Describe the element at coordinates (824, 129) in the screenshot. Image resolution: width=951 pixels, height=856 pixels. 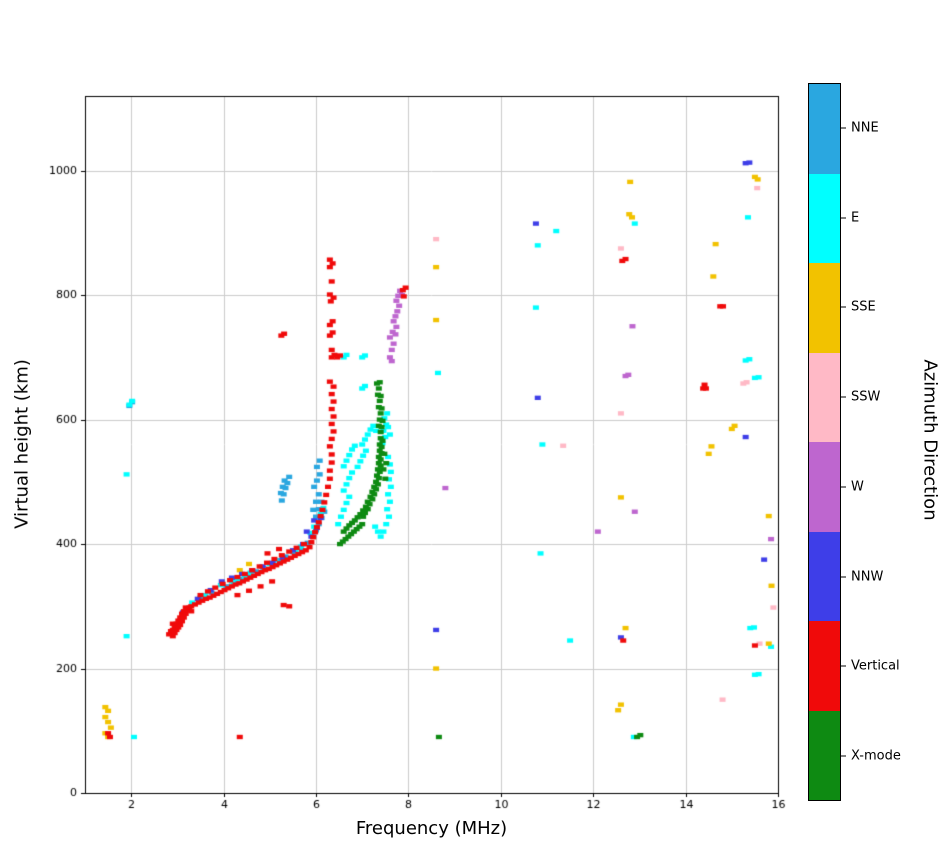
I see `colorbar-segment-nne` at that location.